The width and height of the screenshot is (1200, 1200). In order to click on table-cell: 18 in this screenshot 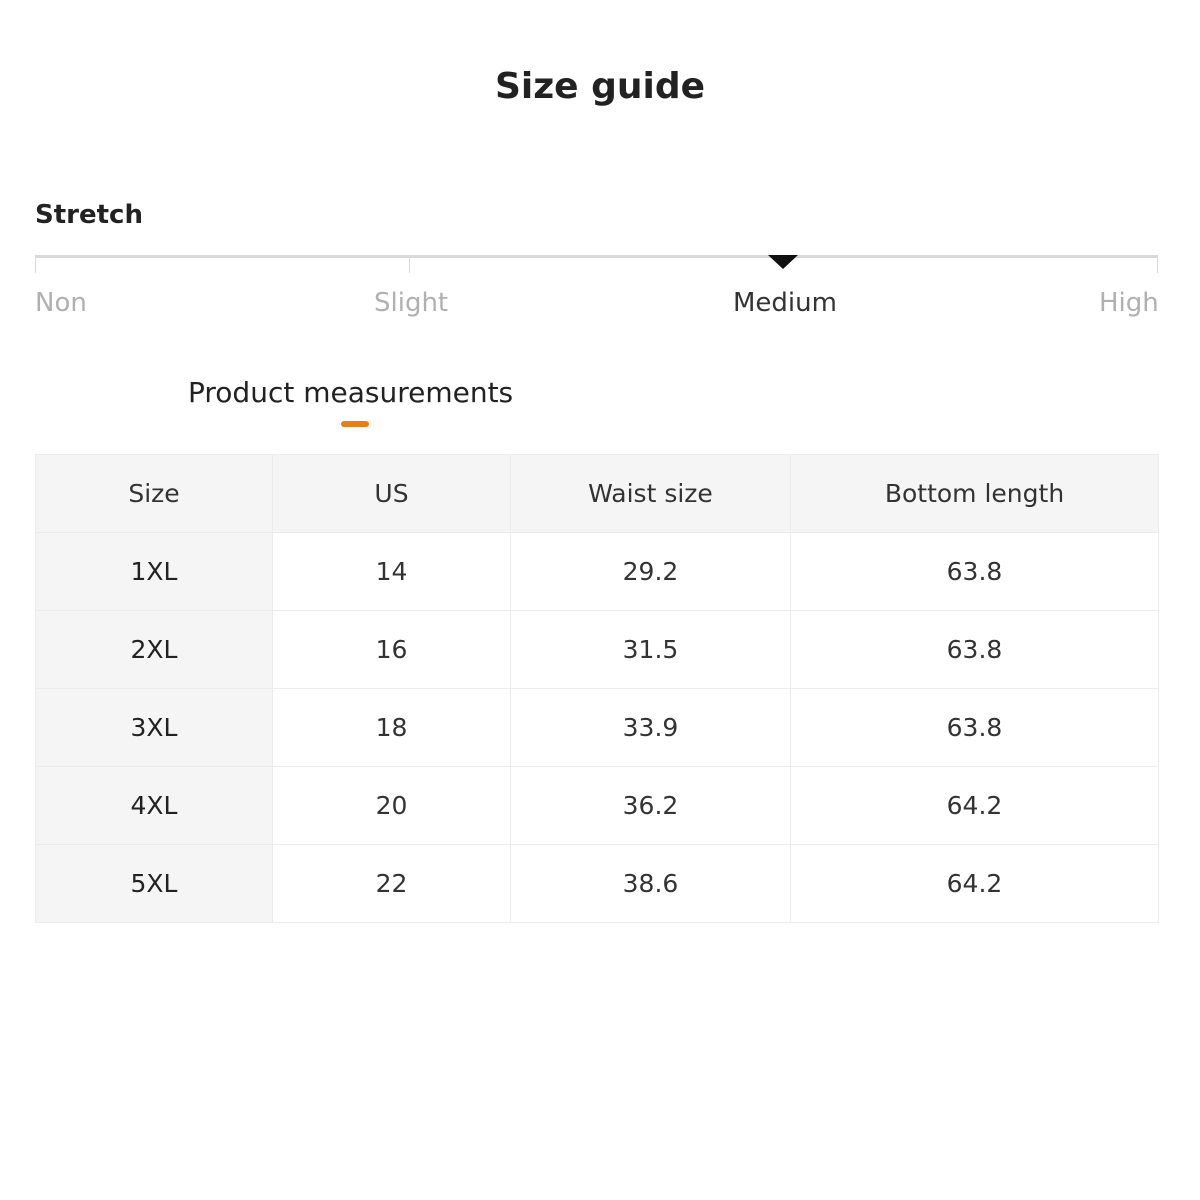, I will do `click(391, 727)`.